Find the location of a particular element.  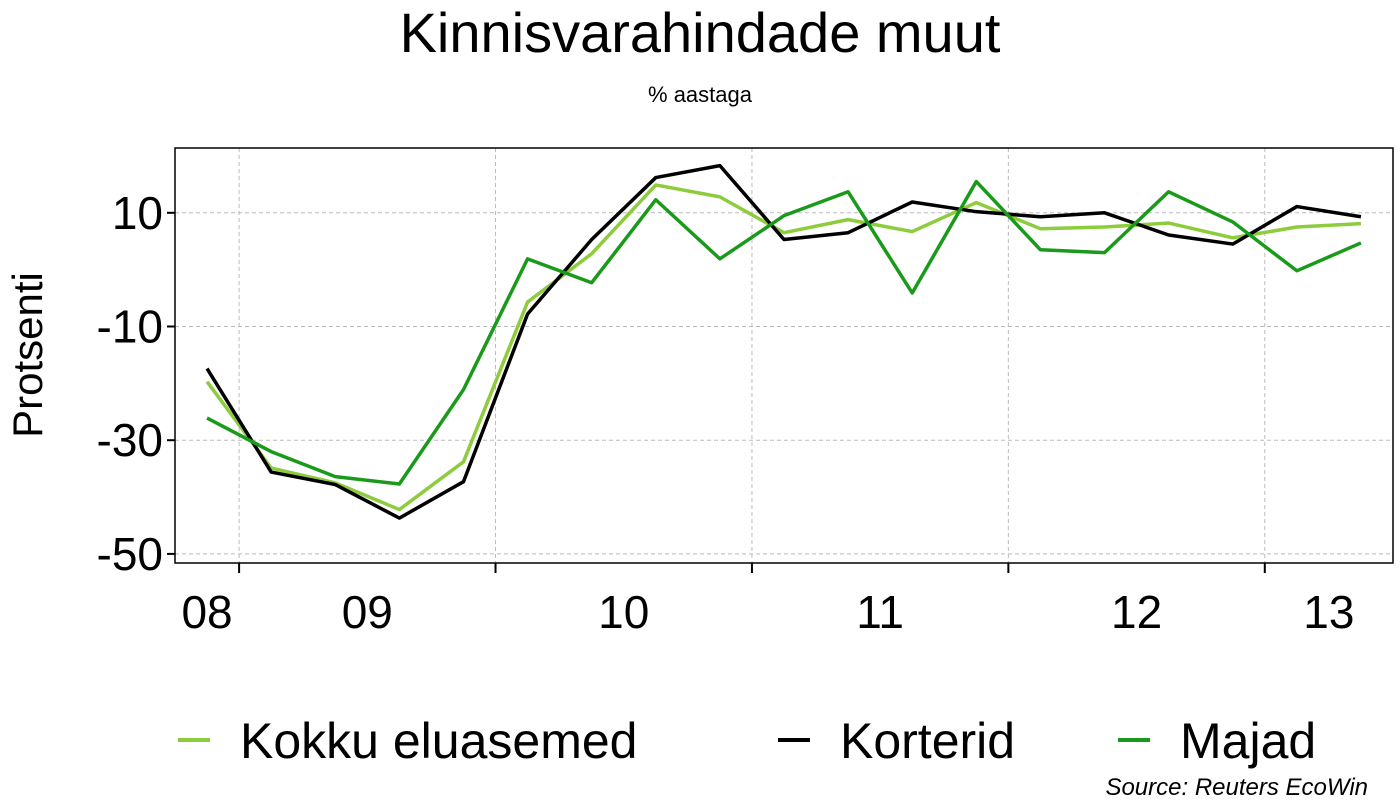

chart-title: Kinnisvarahindade muut is located at coordinates (700, 32).